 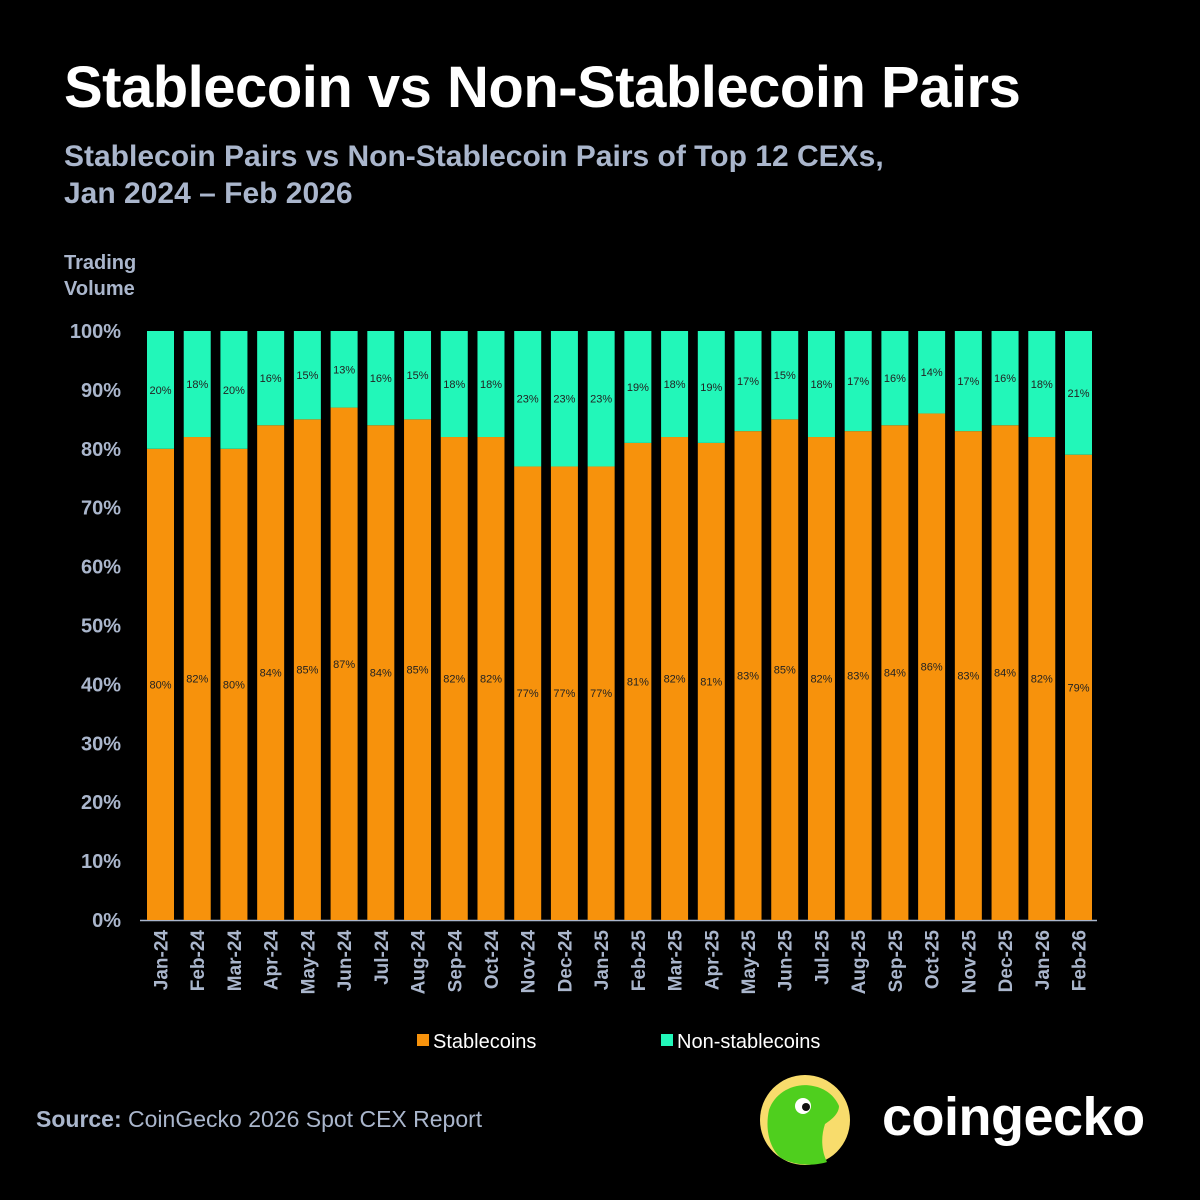 I want to click on y-tick-label: 40%, so click(x=101, y=685).